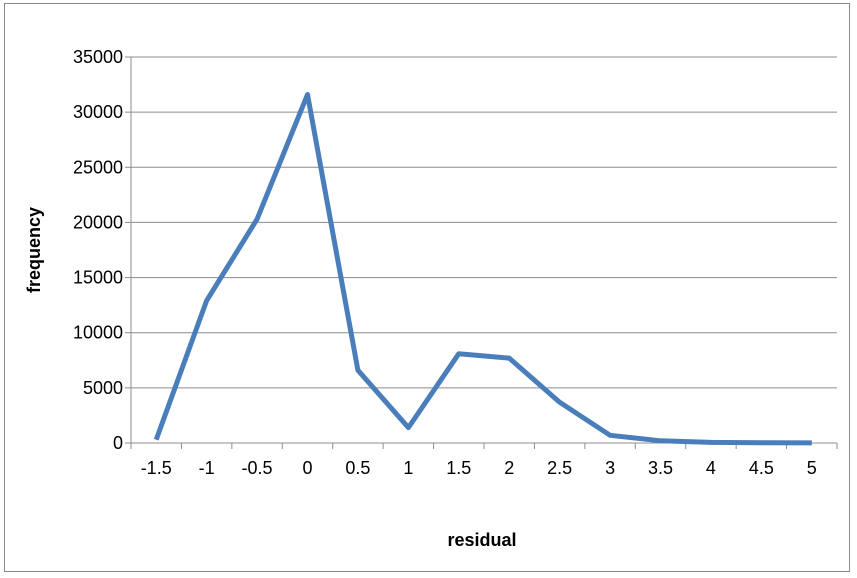 Image resolution: width=857 pixels, height=578 pixels. Describe the element at coordinates (257, 468) in the screenshot. I see `x-tick-label: -0.5` at that location.